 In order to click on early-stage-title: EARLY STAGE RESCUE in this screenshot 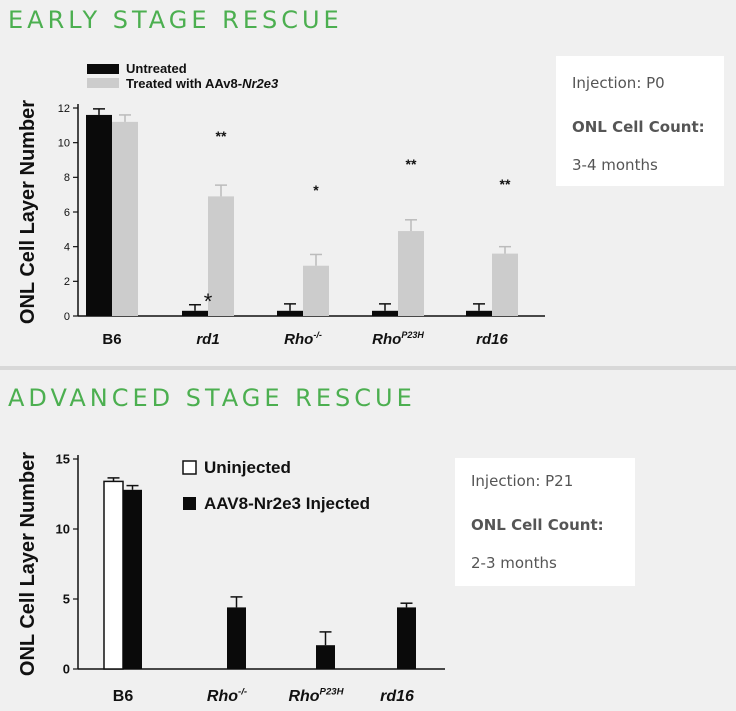, I will do `click(175, 20)`.